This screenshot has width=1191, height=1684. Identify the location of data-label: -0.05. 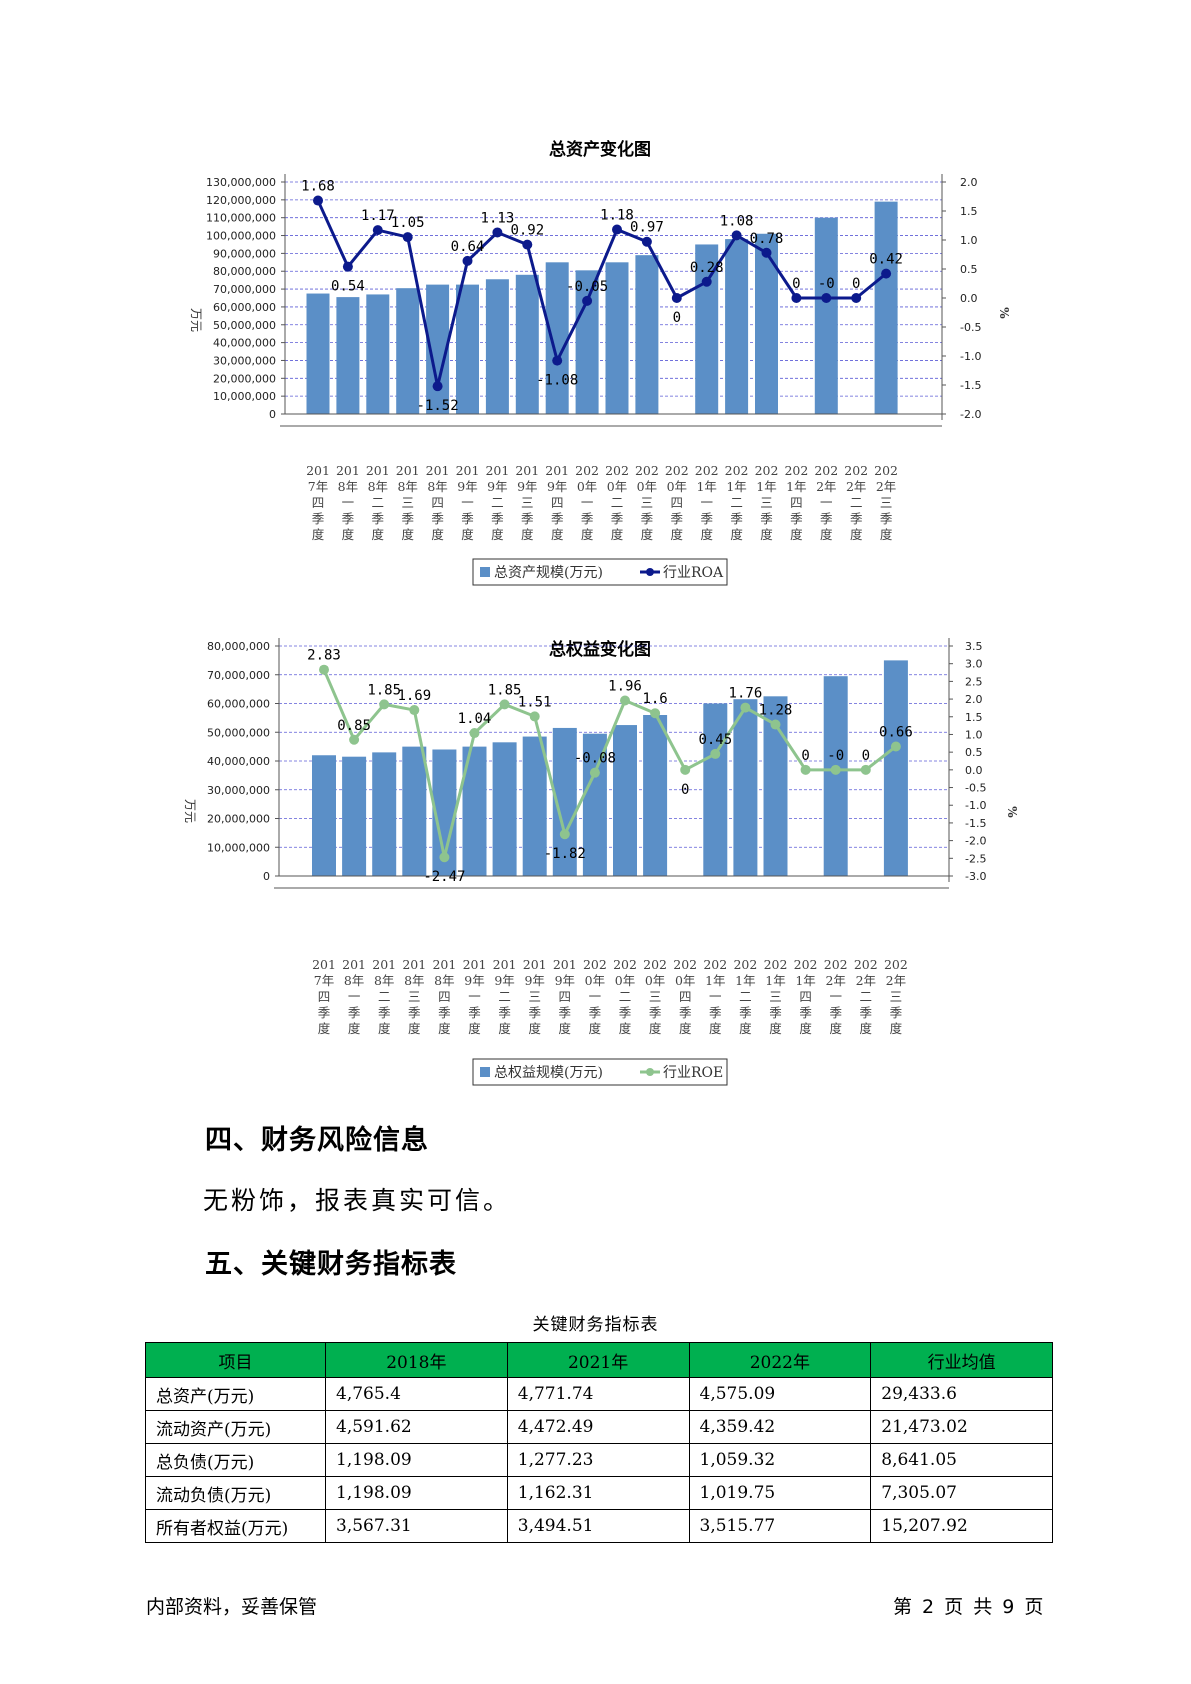
(587, 287).